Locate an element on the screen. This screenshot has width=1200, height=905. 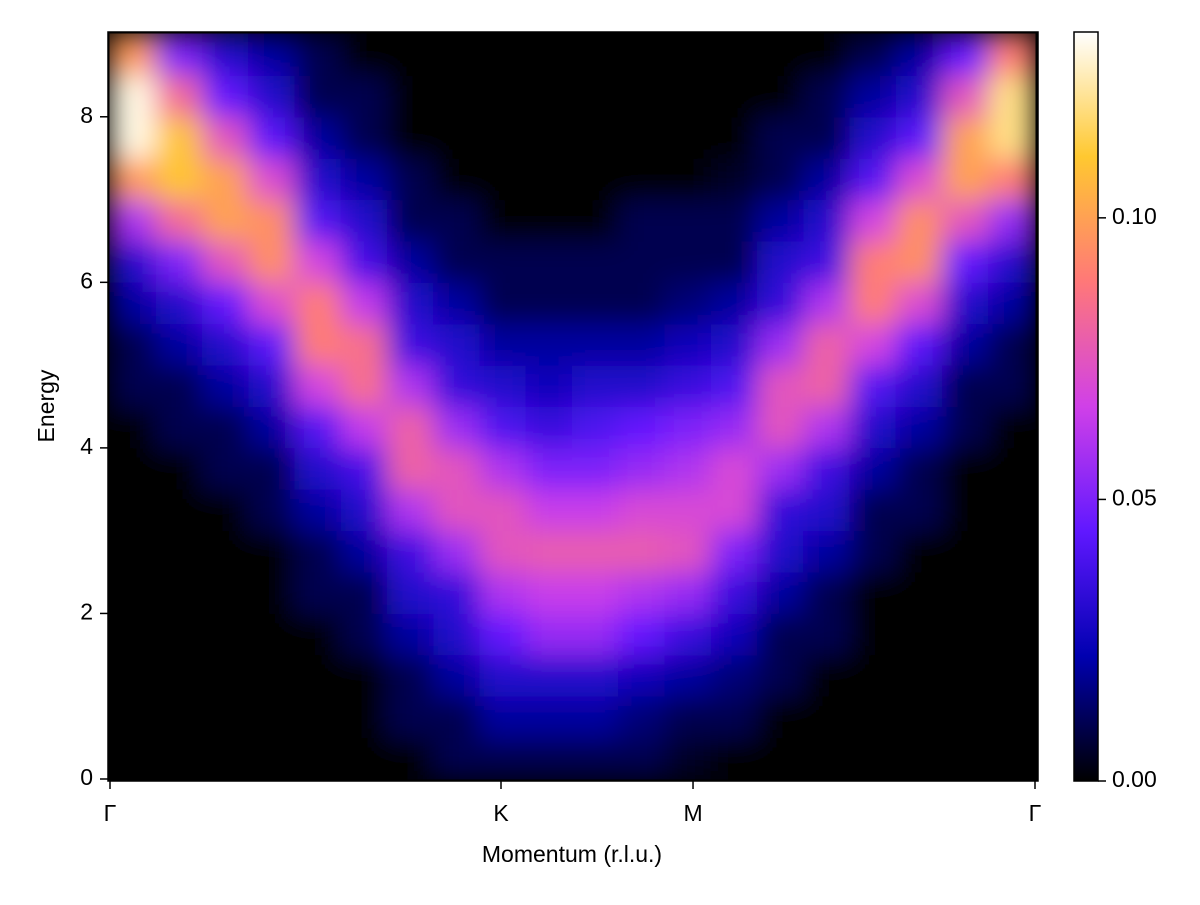
colorbar is located at coordinates (1086, 406).